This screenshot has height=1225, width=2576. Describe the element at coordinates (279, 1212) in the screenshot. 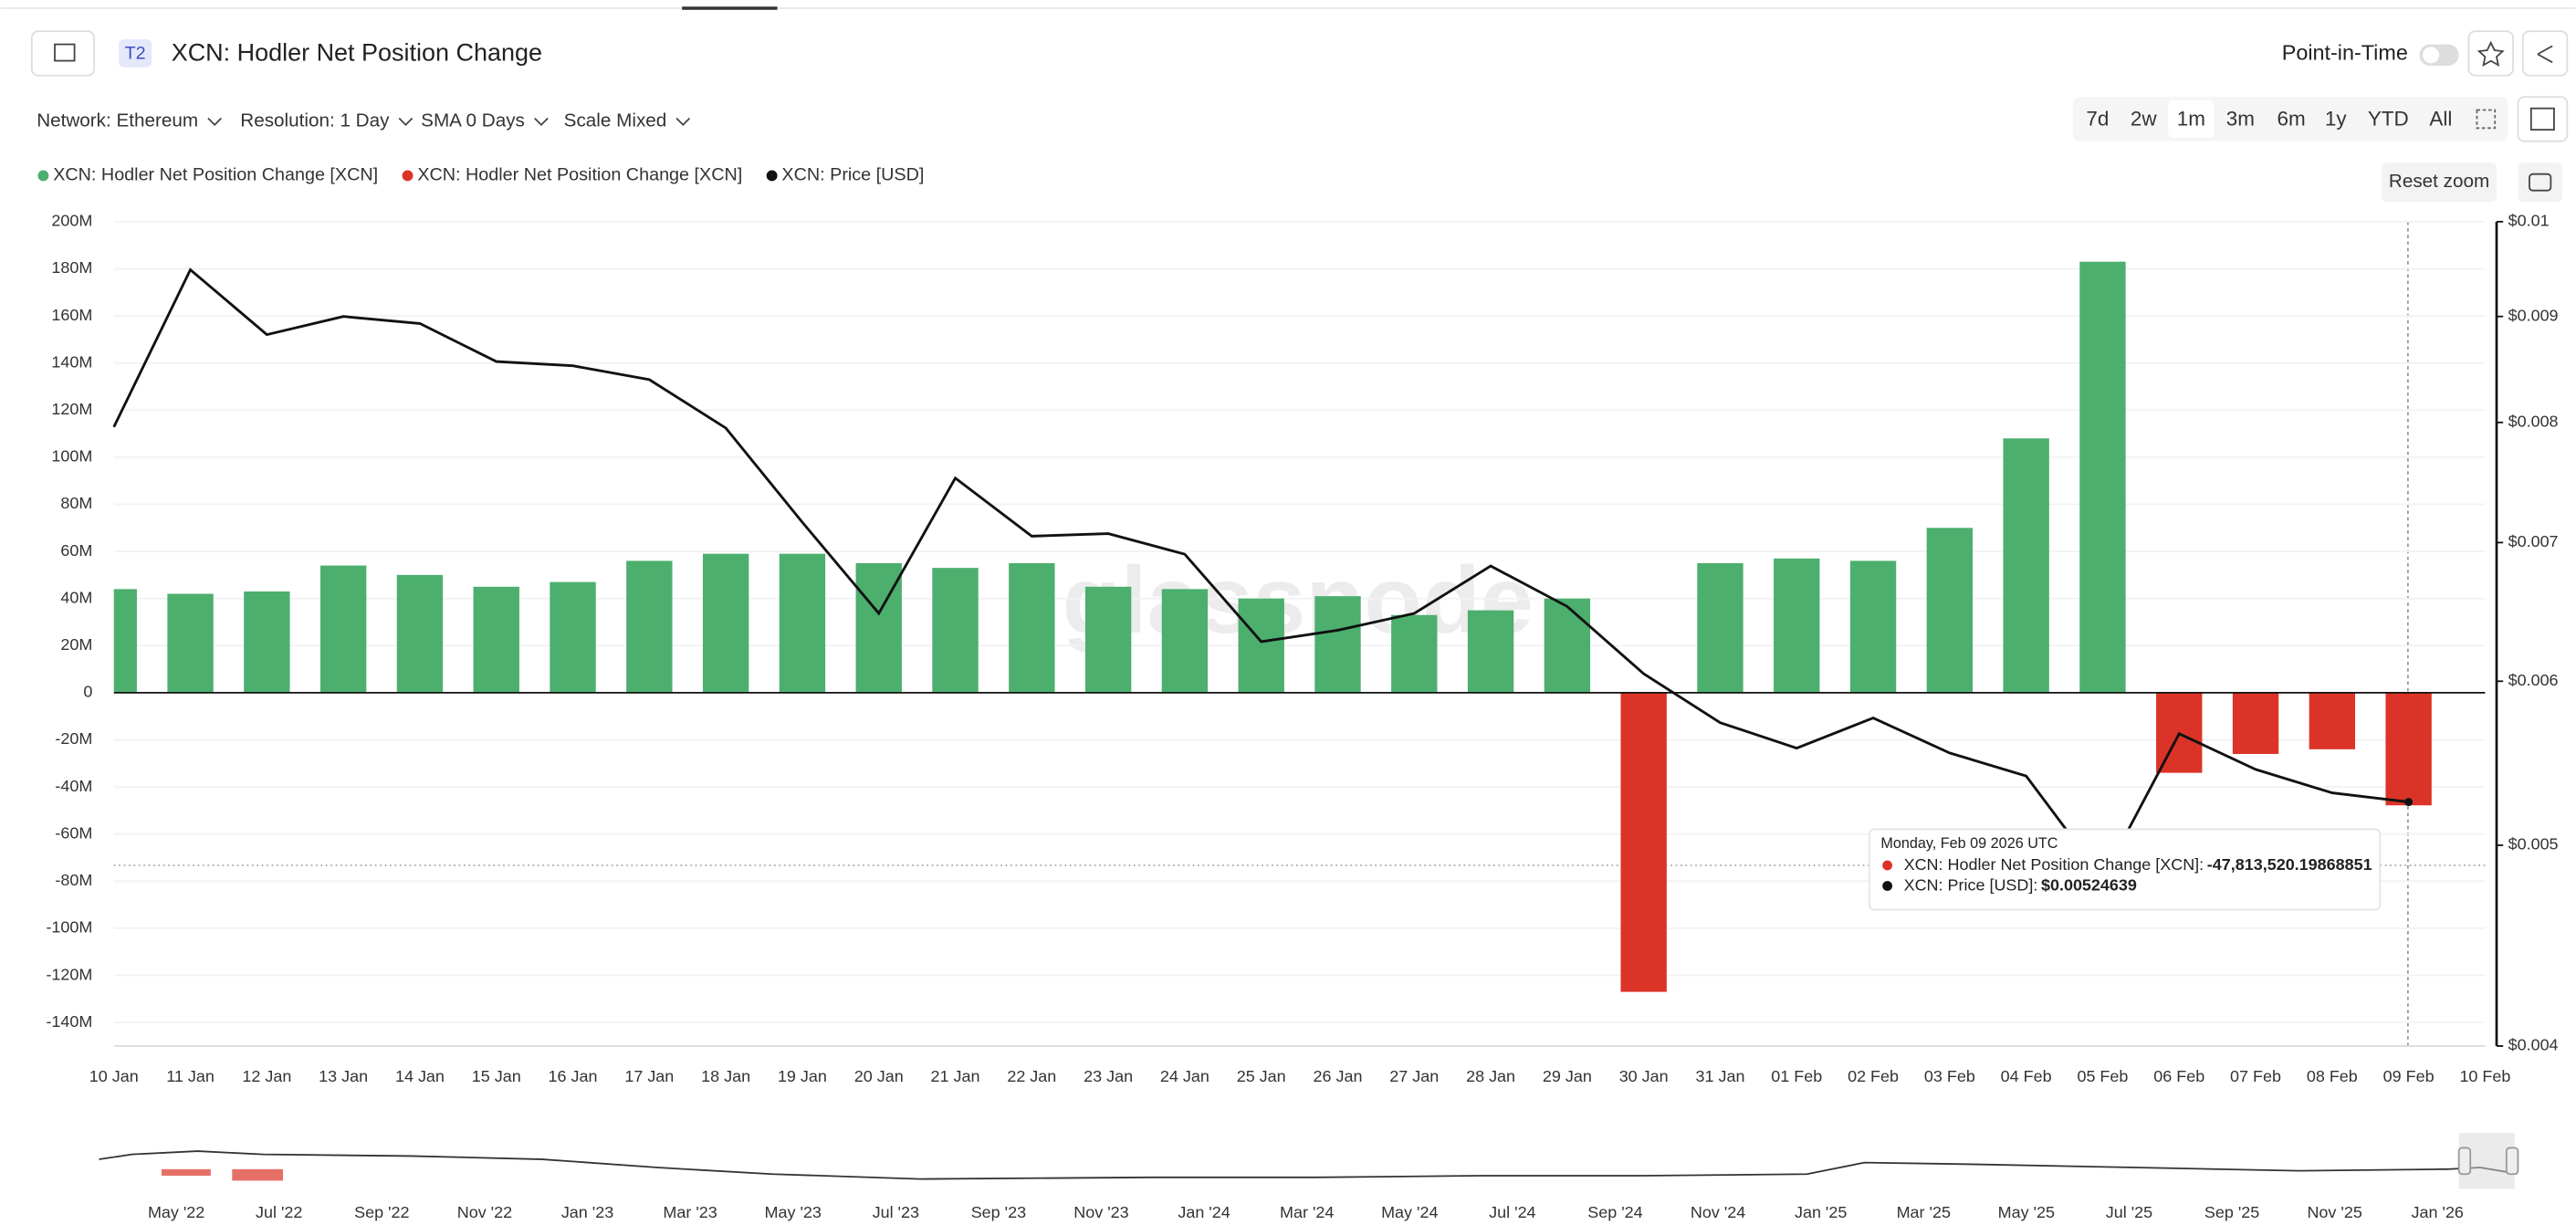

I see `navigator-label: Jul '22` at that location.